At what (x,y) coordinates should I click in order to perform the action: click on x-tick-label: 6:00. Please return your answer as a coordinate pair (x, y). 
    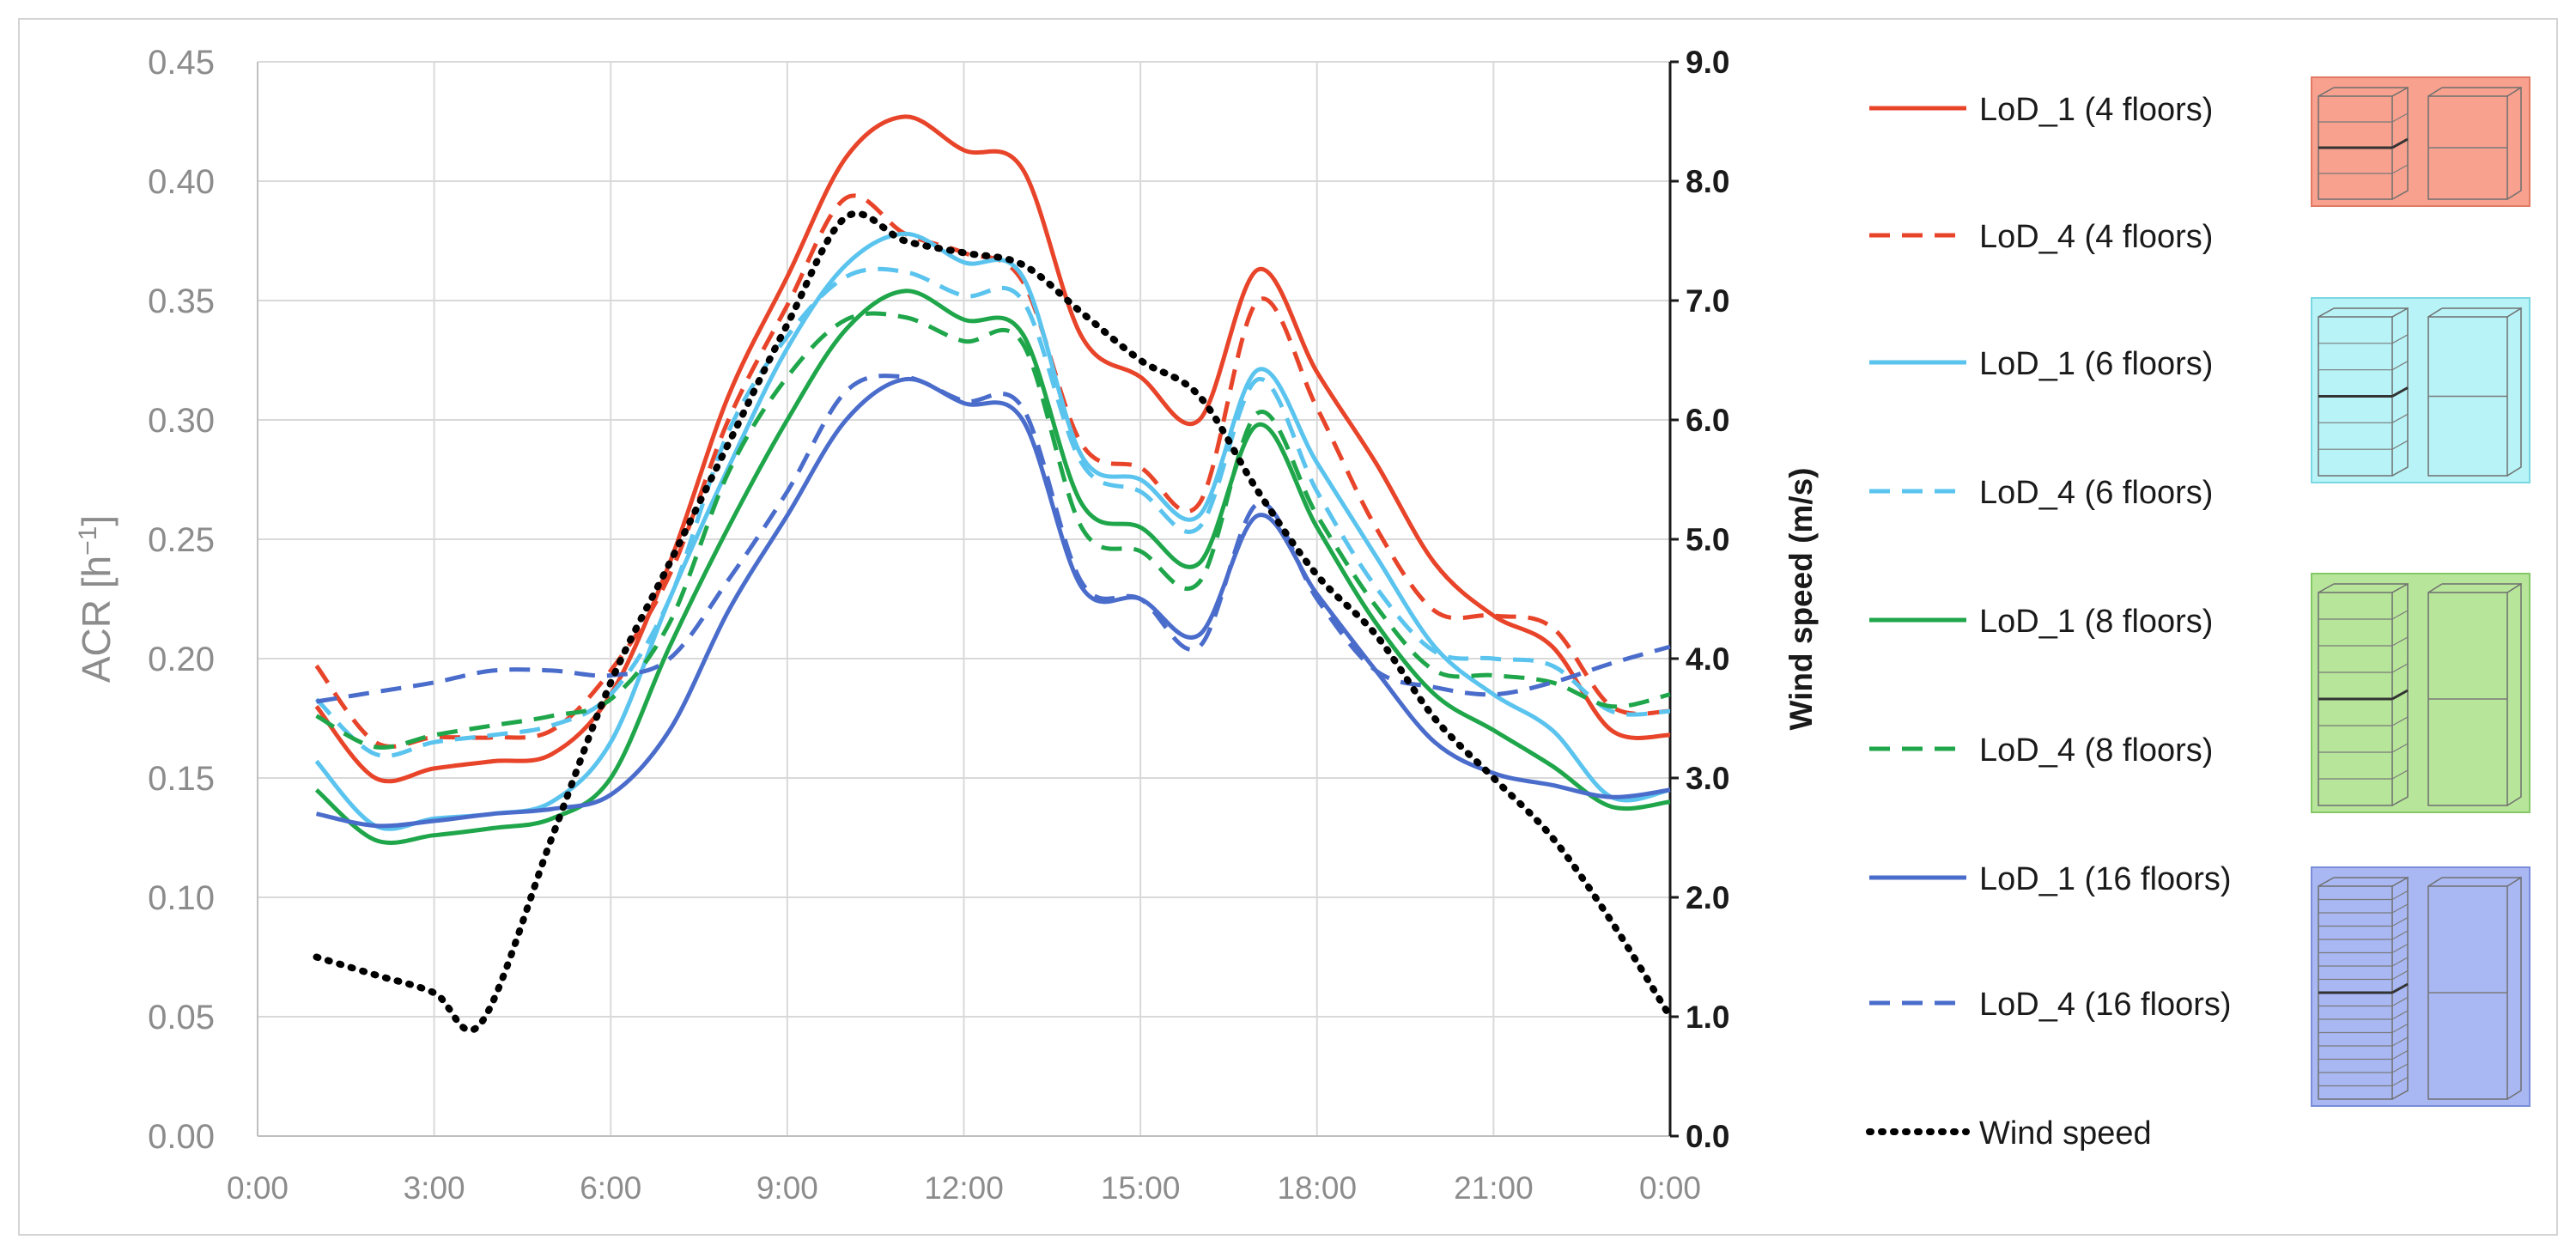
    Looking at the image, I should click on (610, 1188).